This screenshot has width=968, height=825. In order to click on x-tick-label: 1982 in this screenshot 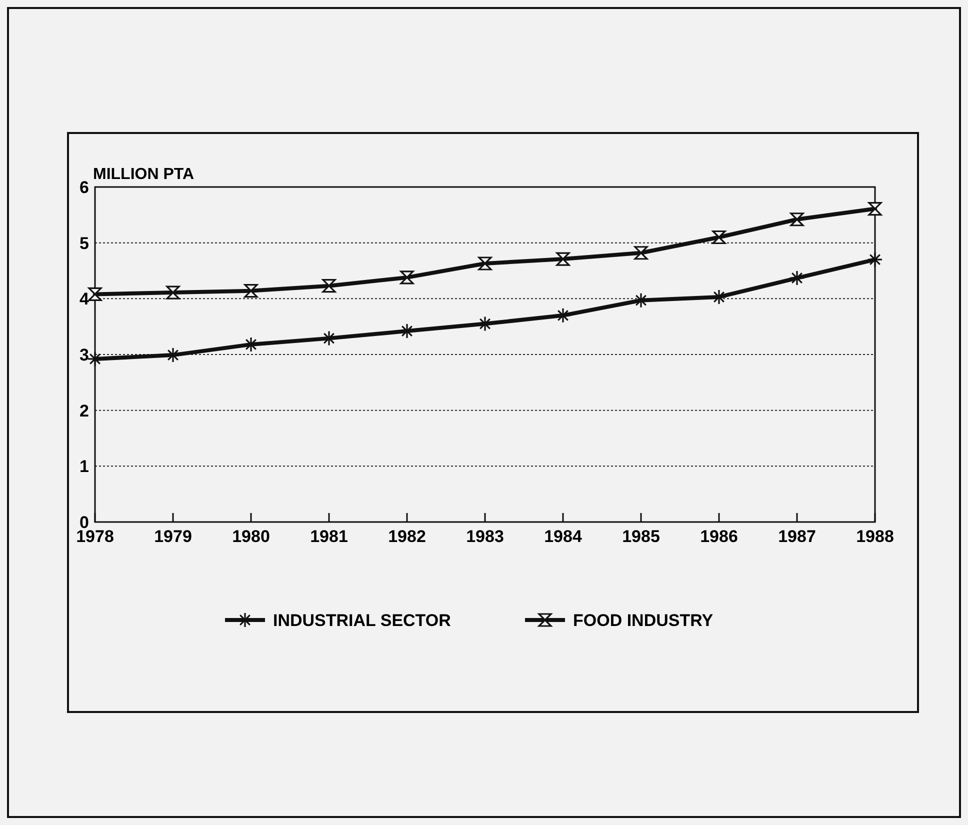, I will do `click(407, 536)`.